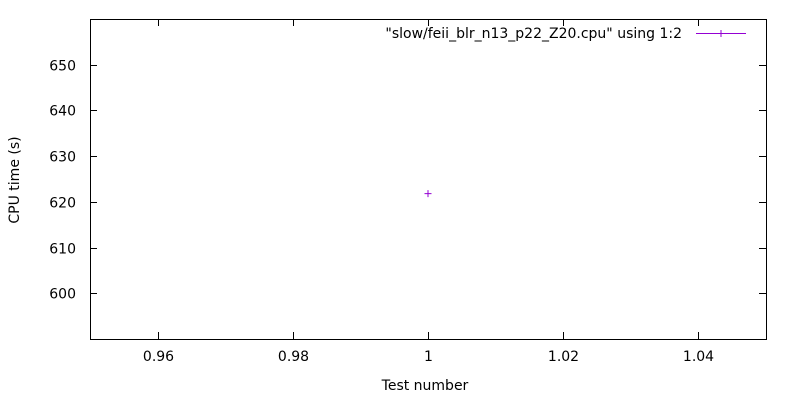  I want to click on y-tick-label: 620, so click(62, 204).